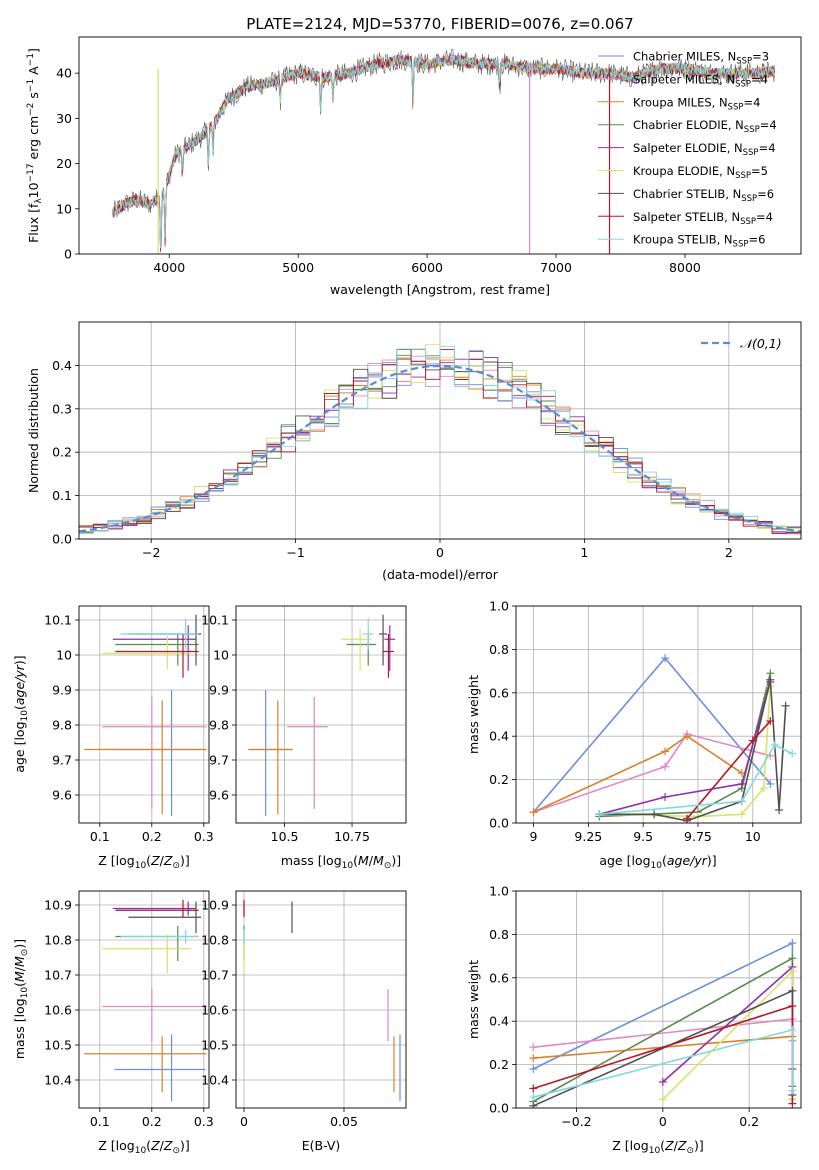 The height and width of the screenshot is (1170, 819). I want to click on y-tick-label: 9.6, so click(219, 795).